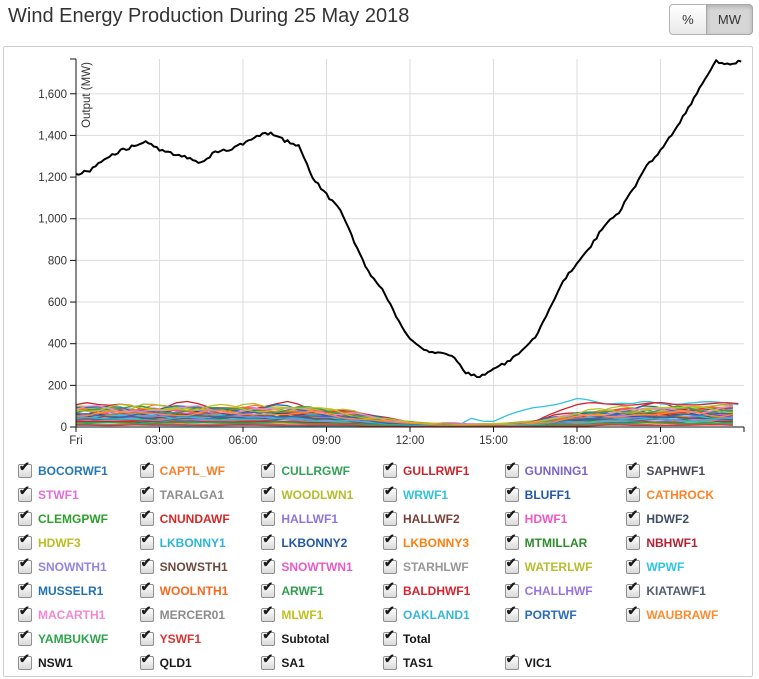 The width and height of the screenshot is (759, 679). I want to click on series-checkbox-WRWF1: ✔, so click(389, 493).